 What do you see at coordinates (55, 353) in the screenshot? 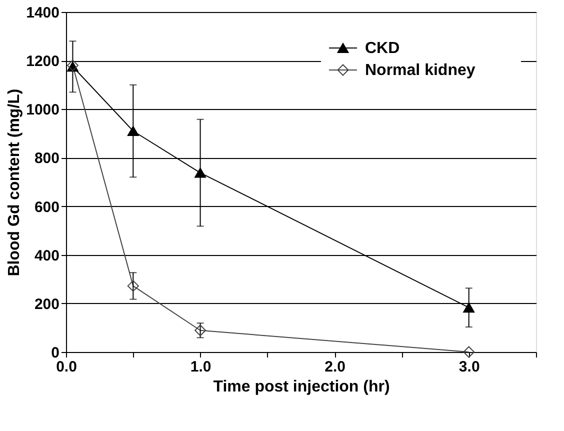
I see `y-tick-label: 0` at bounding box center [55, 353].